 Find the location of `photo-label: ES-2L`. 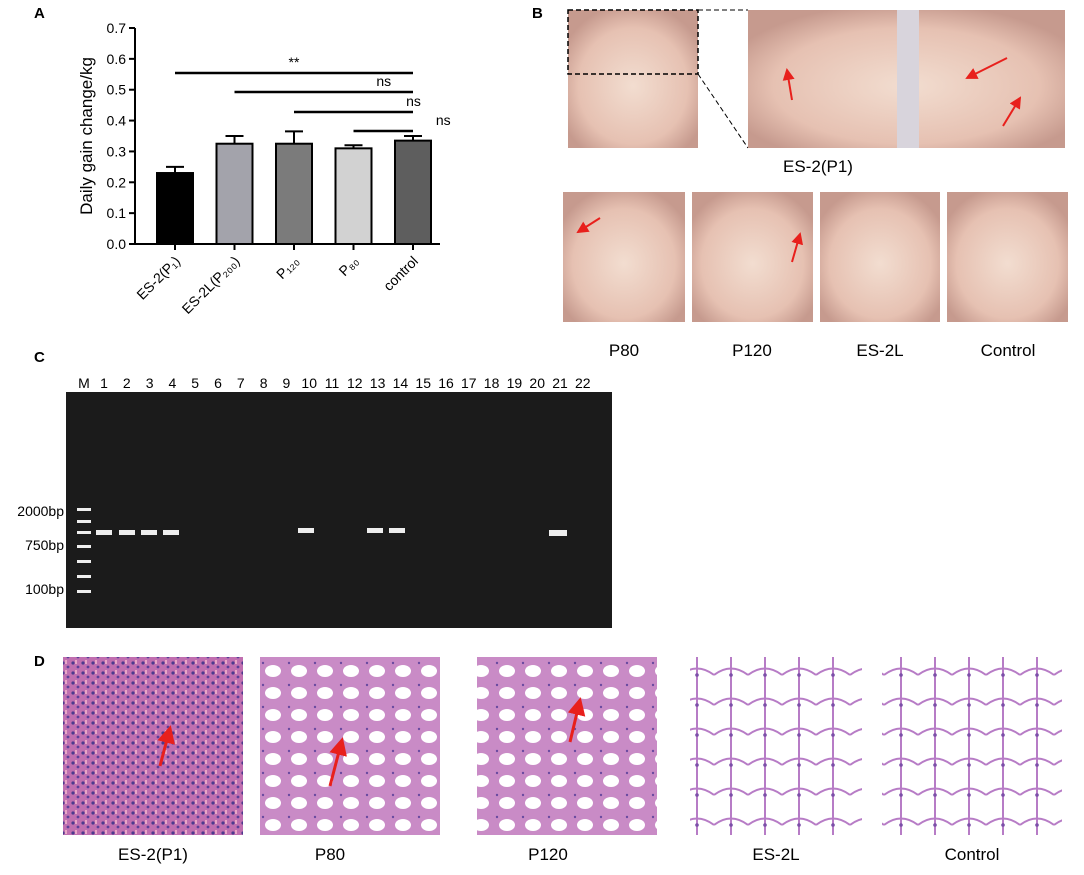

photo-label: ES-2L is located at coordinates (879, 350).